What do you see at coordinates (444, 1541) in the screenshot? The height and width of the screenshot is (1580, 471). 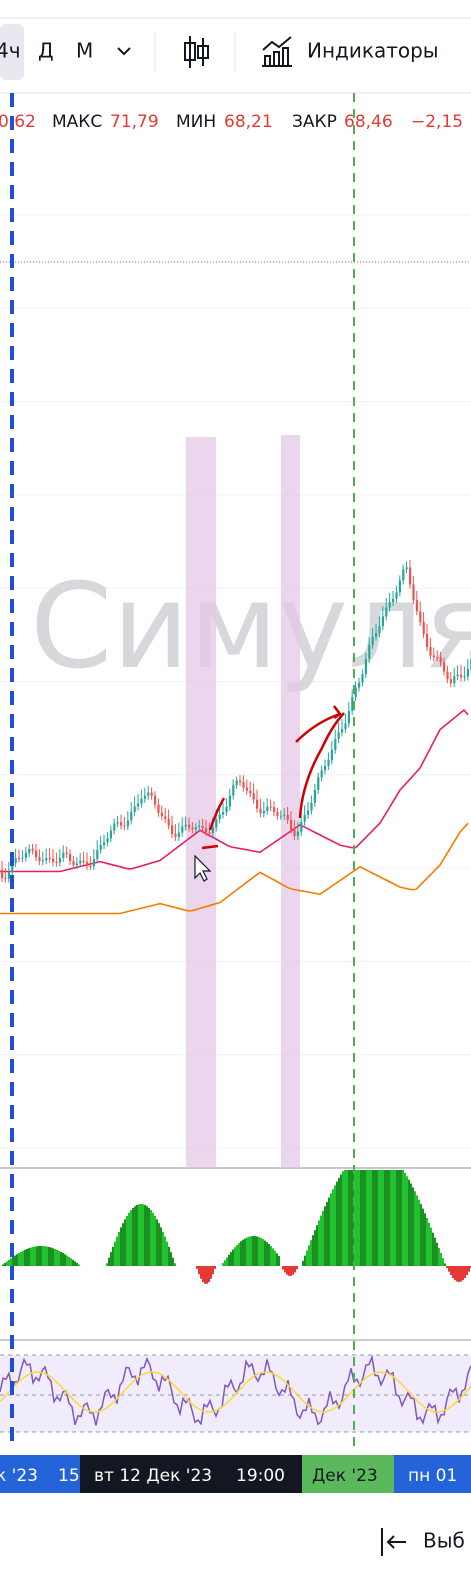 I see `footer-label: Выб` at bounding box center [444, 1541].